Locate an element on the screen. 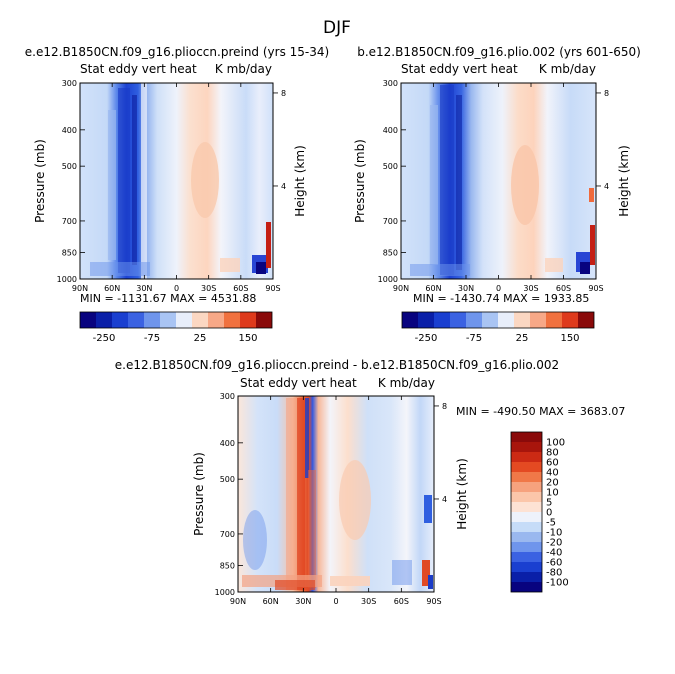 The width and height of the screenshot is (675, 674). colorbar-label: 5 is located at coordinates (549, 503).